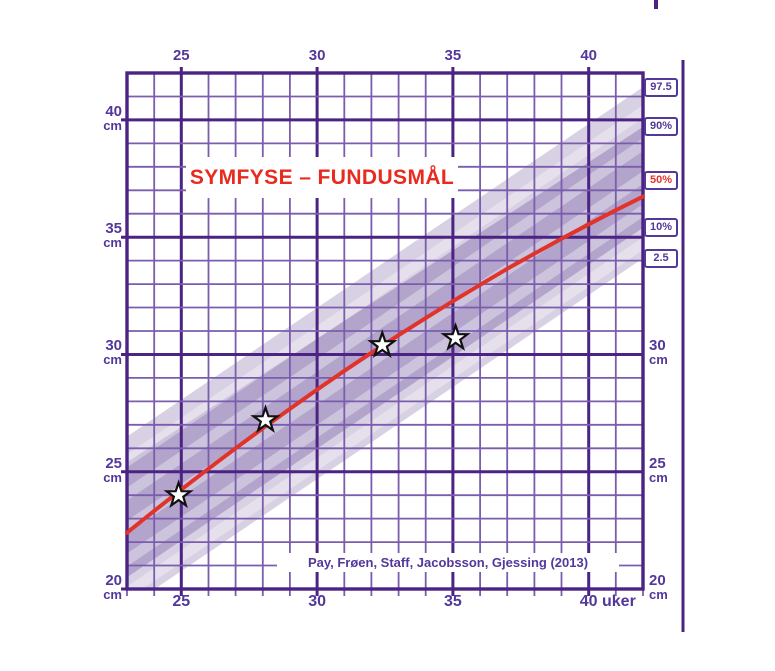 The image size is (775, 671). Describe the element at coordinates (656, 4) in the screenshot. I see `top-edge-artifact-mark` at that location.